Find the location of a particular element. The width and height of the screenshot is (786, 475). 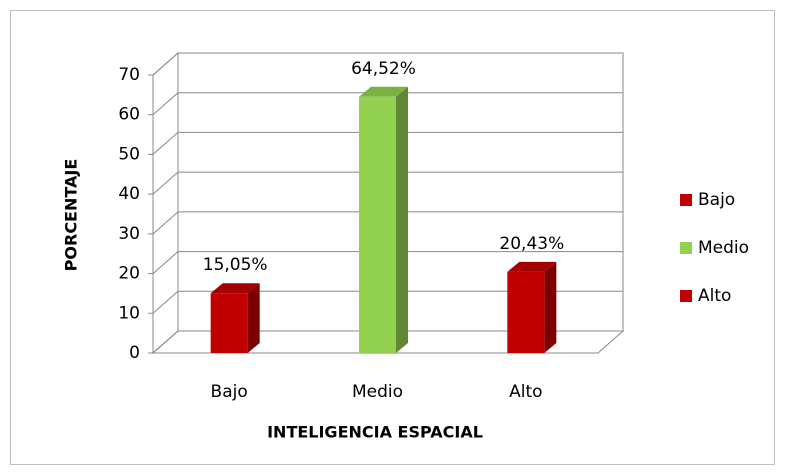

y-tick-label: 0 is located at coordinates (134, 353).